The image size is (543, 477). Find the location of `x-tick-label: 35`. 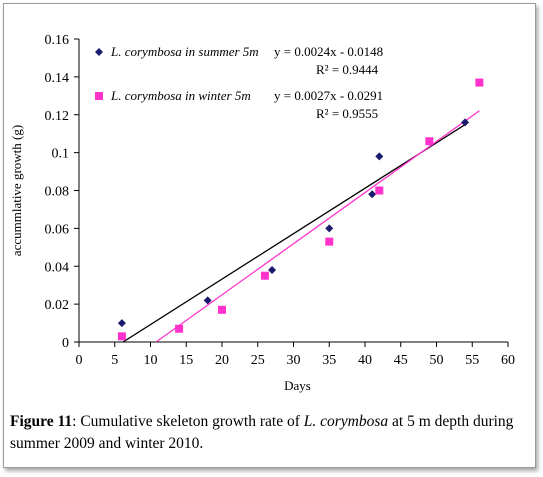

x-tick-label: 35 is located at coordinates (329, 360).